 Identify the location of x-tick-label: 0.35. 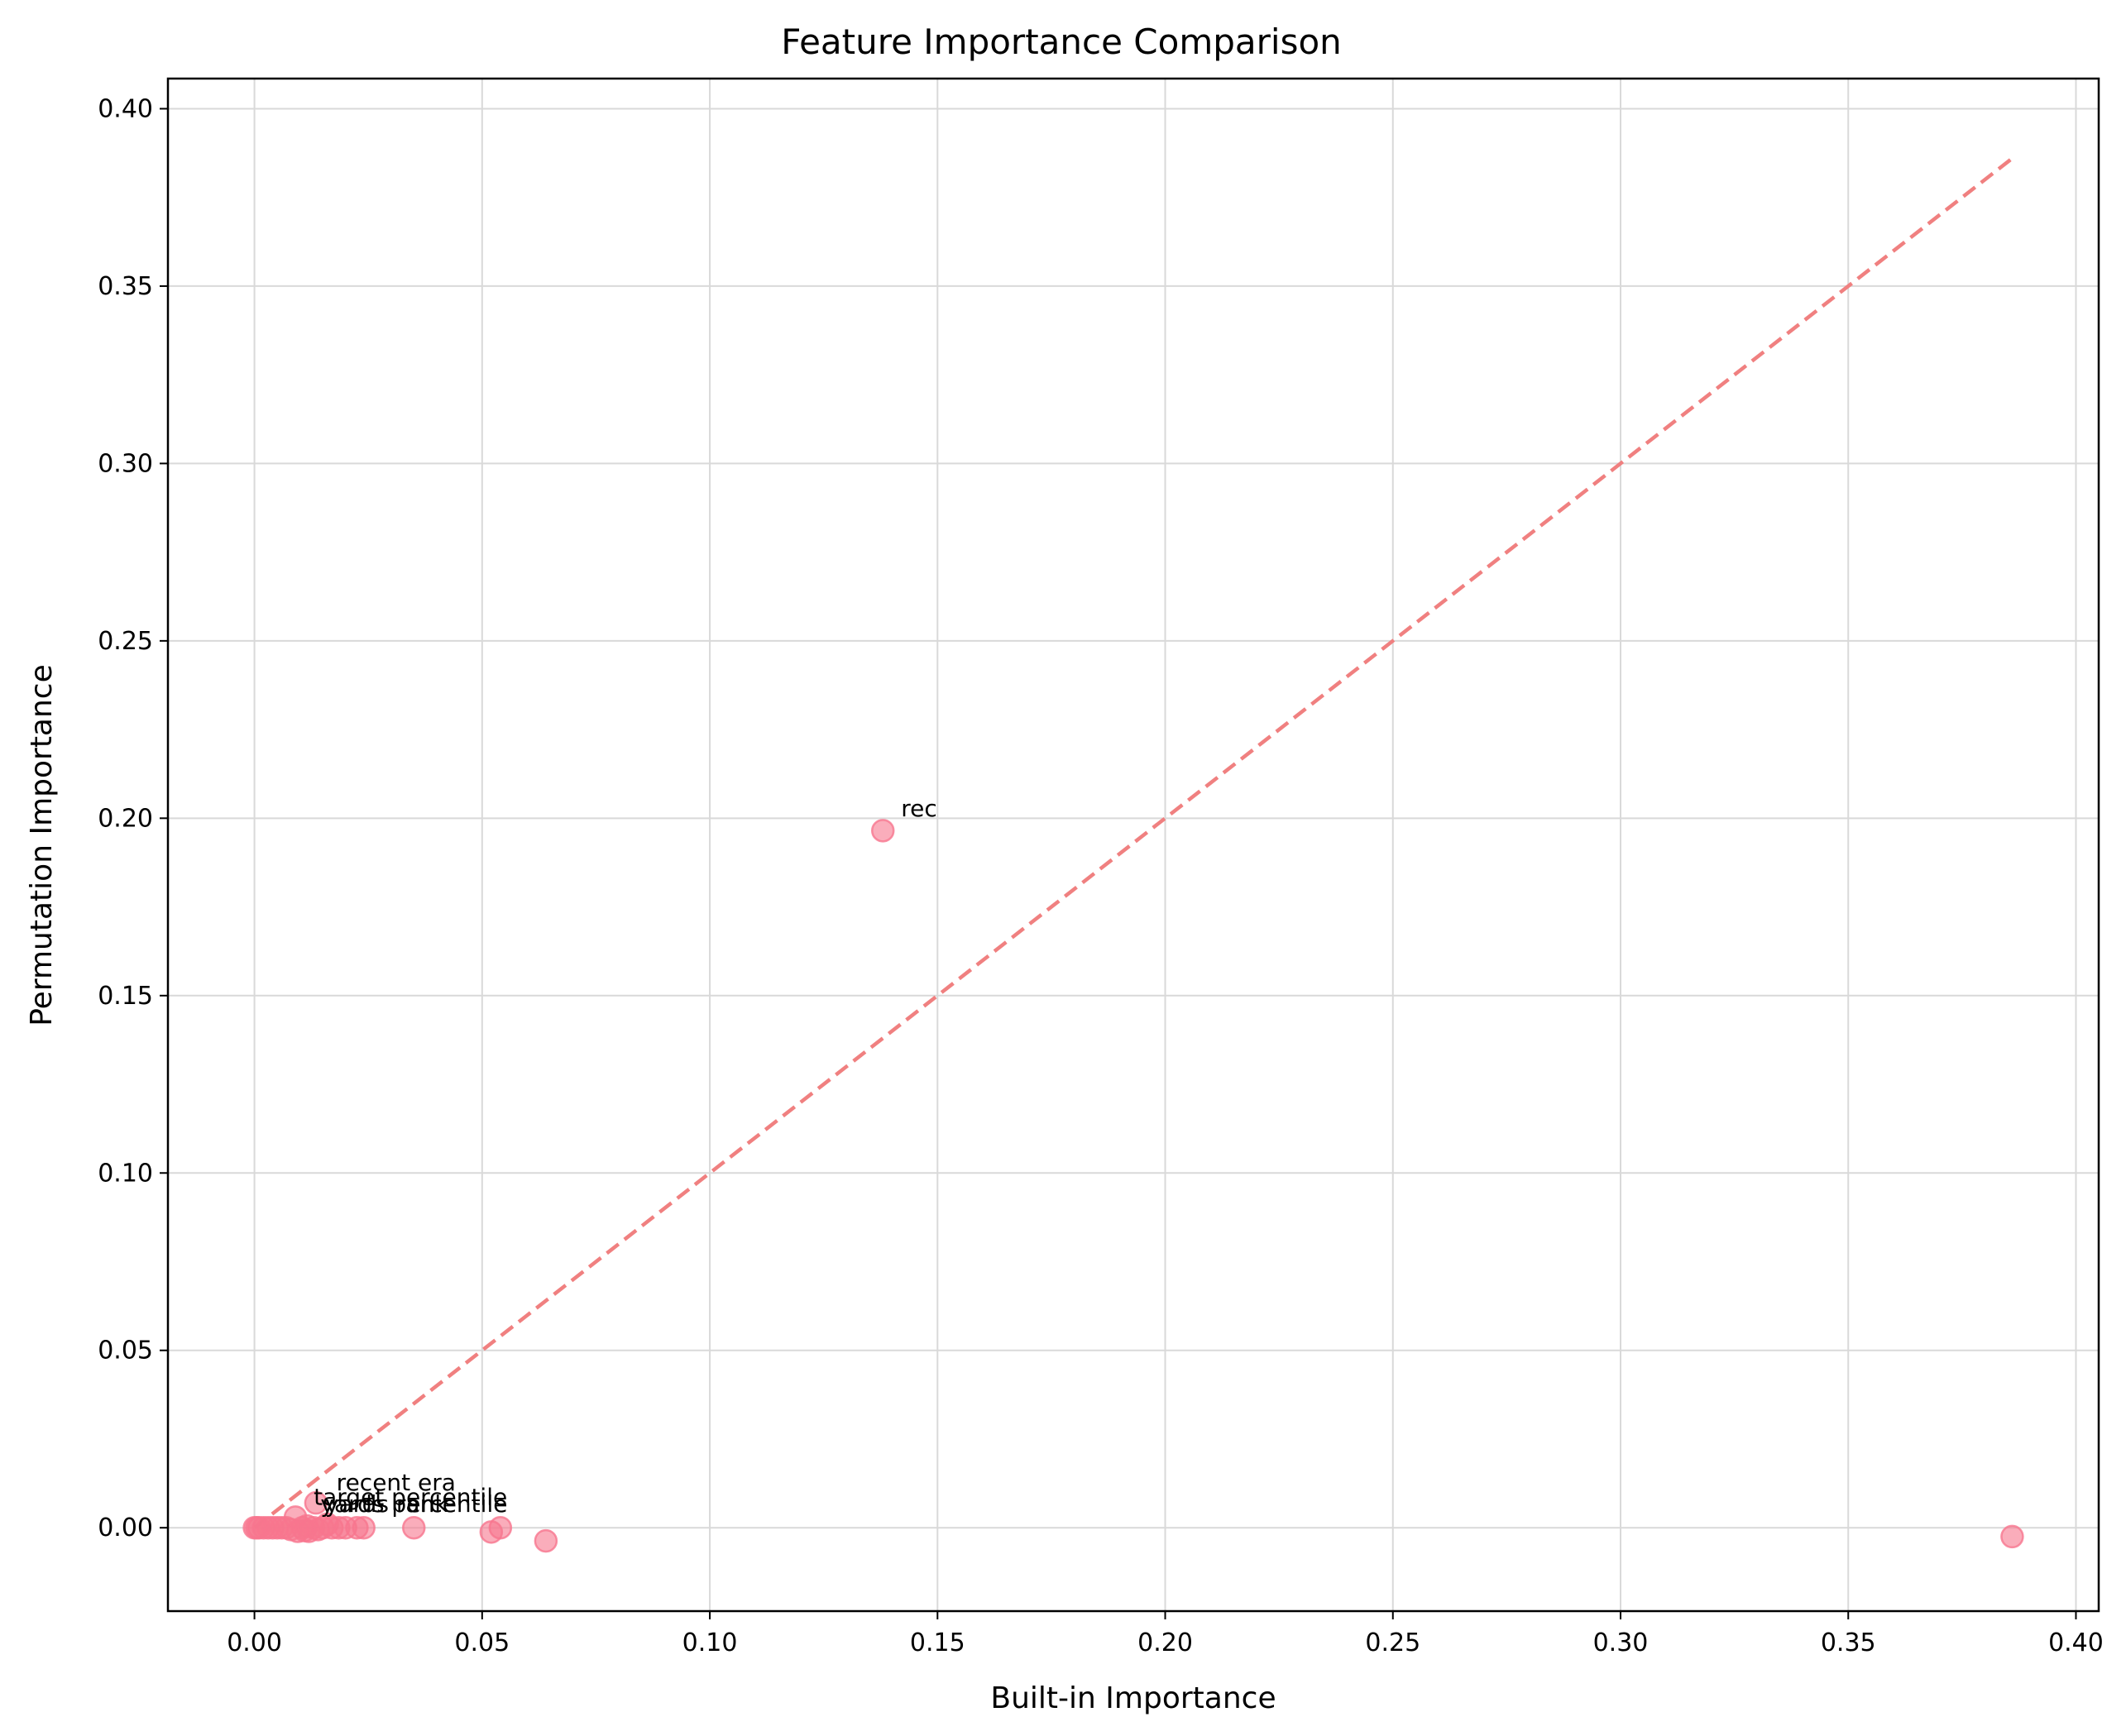
(1848, 1642).